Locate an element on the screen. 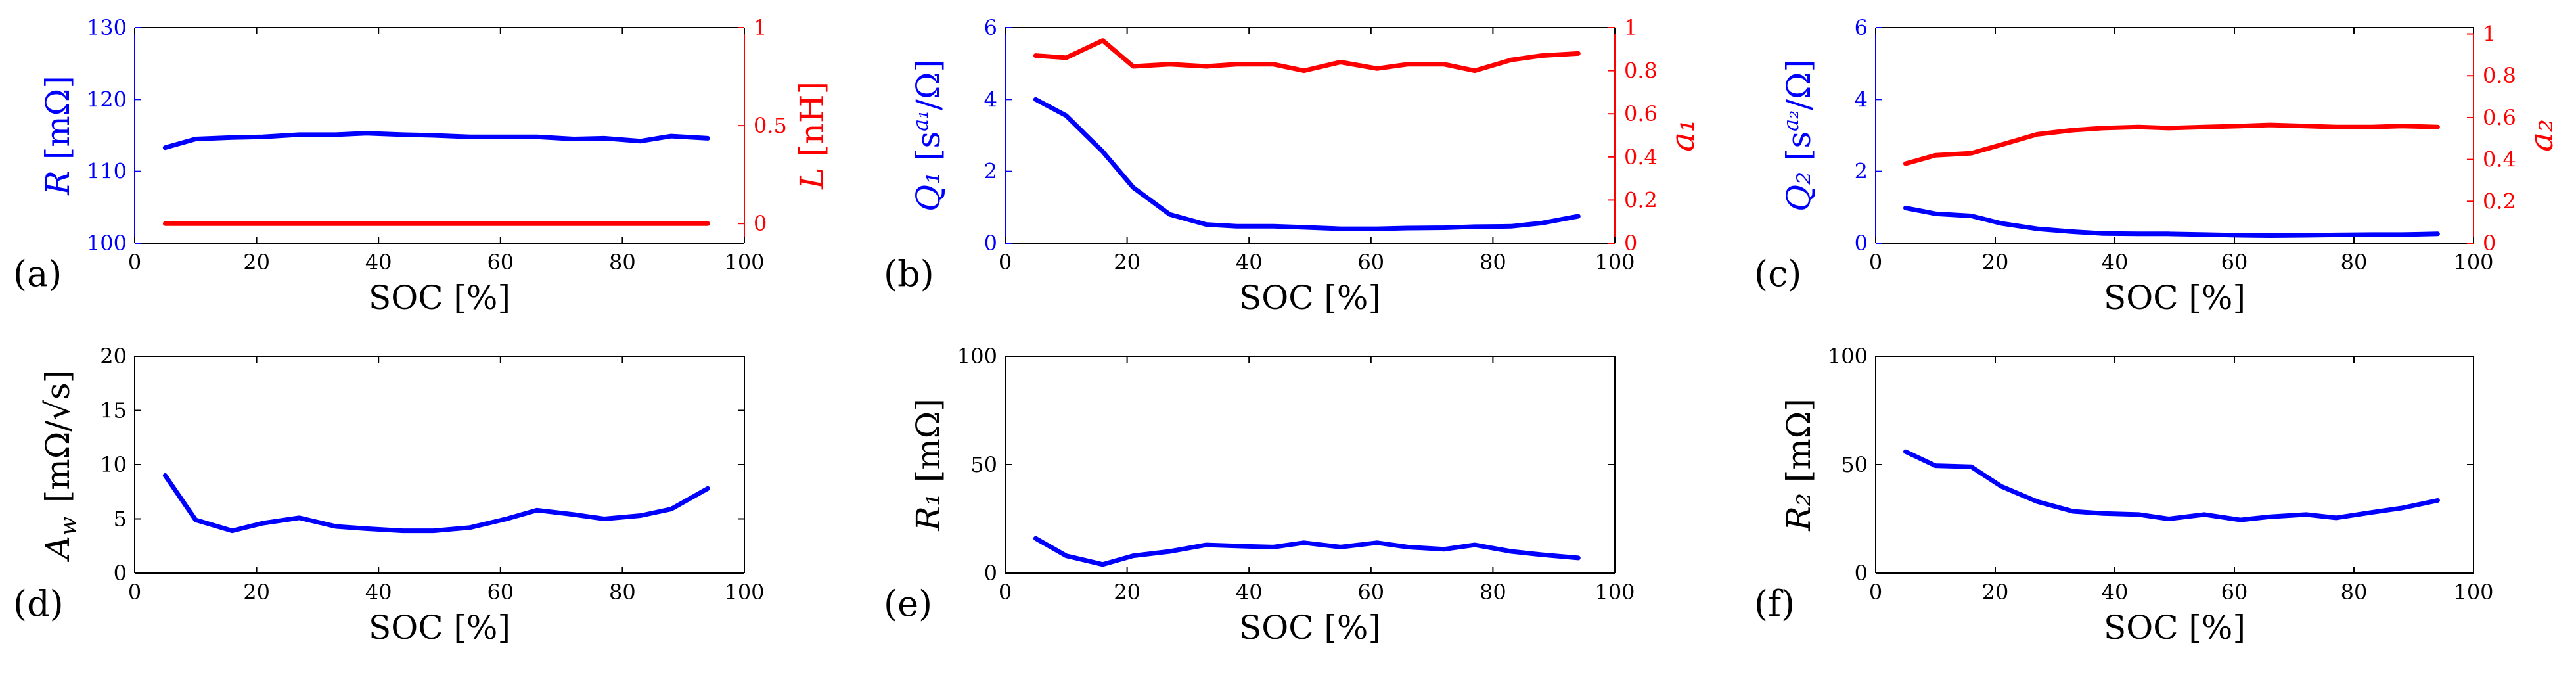 The image size is (2576, 673). panel-1-series-R is located at coordinates (436, 141).